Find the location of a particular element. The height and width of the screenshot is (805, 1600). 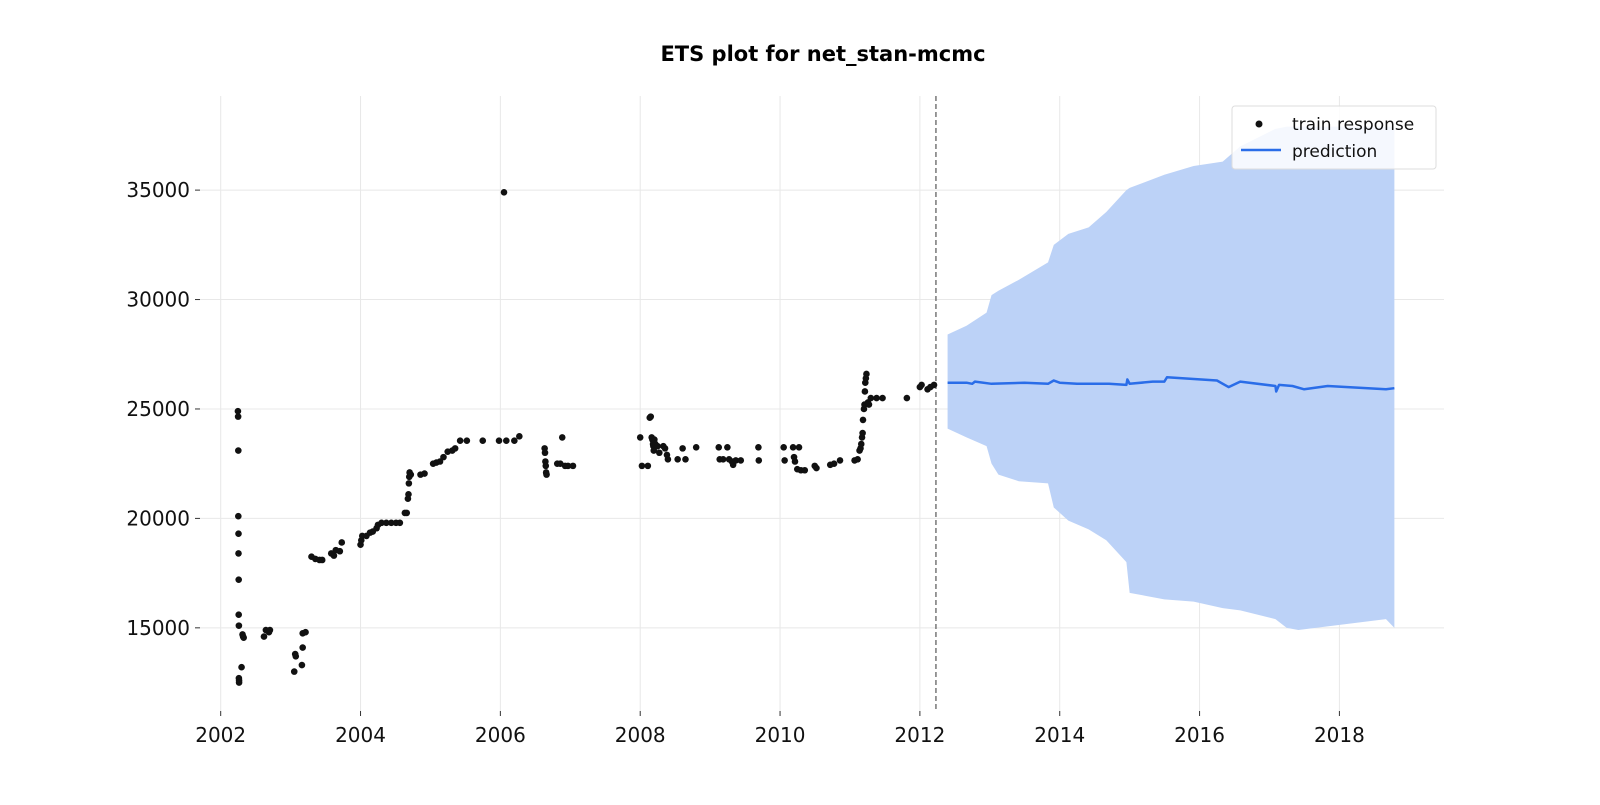

prediction-line is located at coordinates (1171, 384).